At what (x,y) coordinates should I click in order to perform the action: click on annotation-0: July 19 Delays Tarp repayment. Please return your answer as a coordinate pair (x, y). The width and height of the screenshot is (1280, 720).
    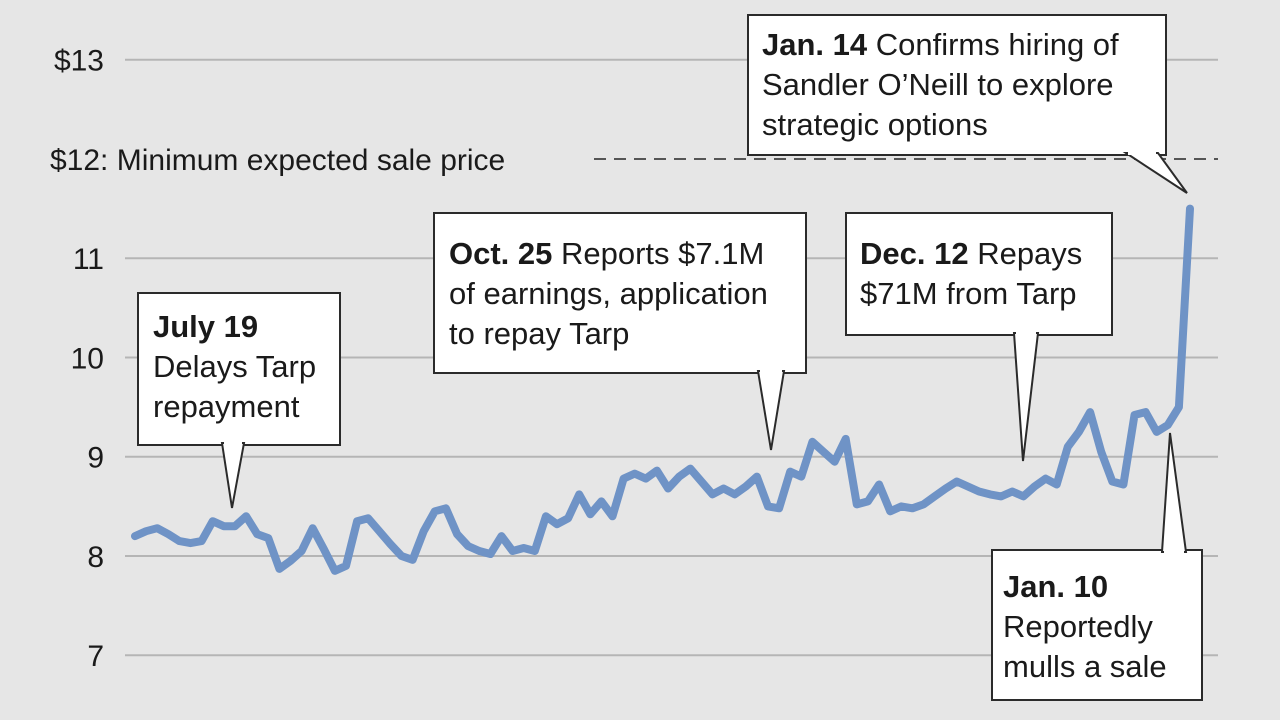
    Looking at the image, I should click on (239, 400).